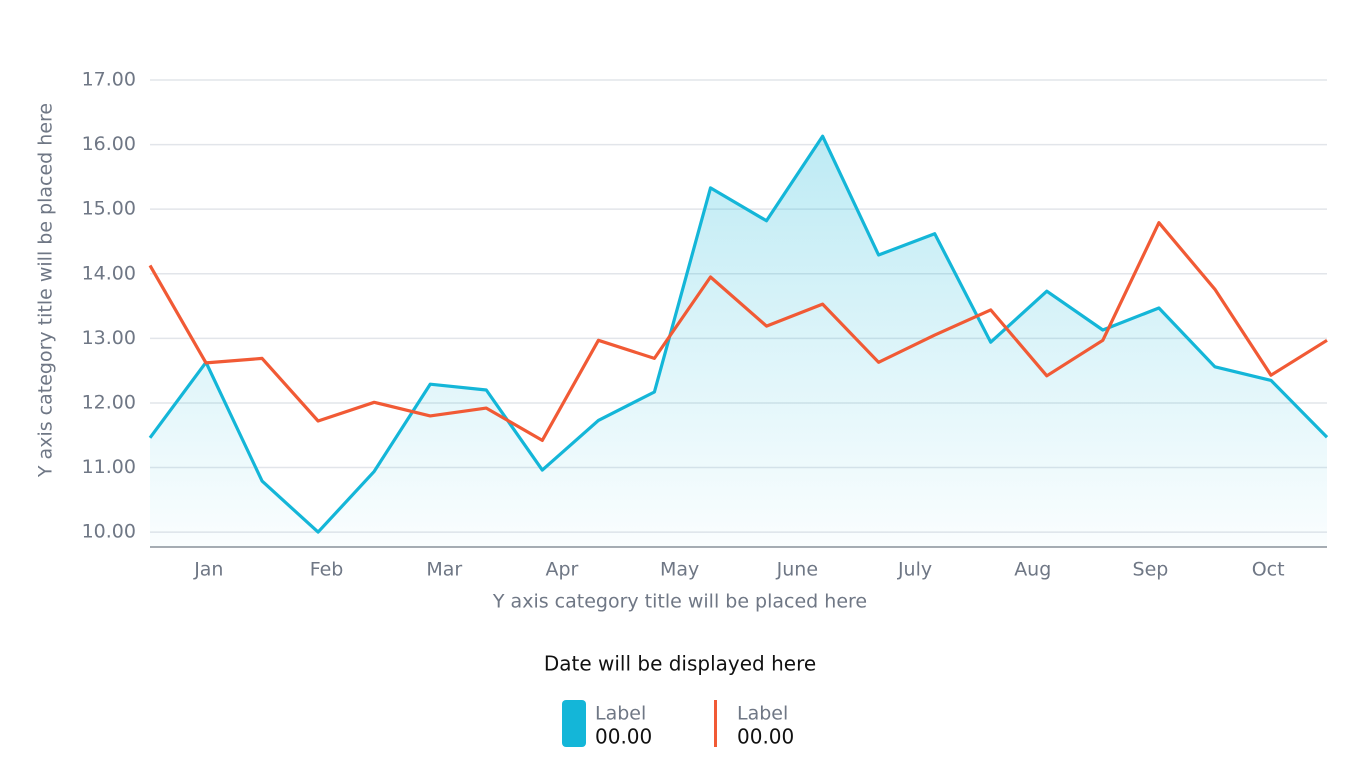  I want to click on x-tick-label: Jan, so click(208, 570).